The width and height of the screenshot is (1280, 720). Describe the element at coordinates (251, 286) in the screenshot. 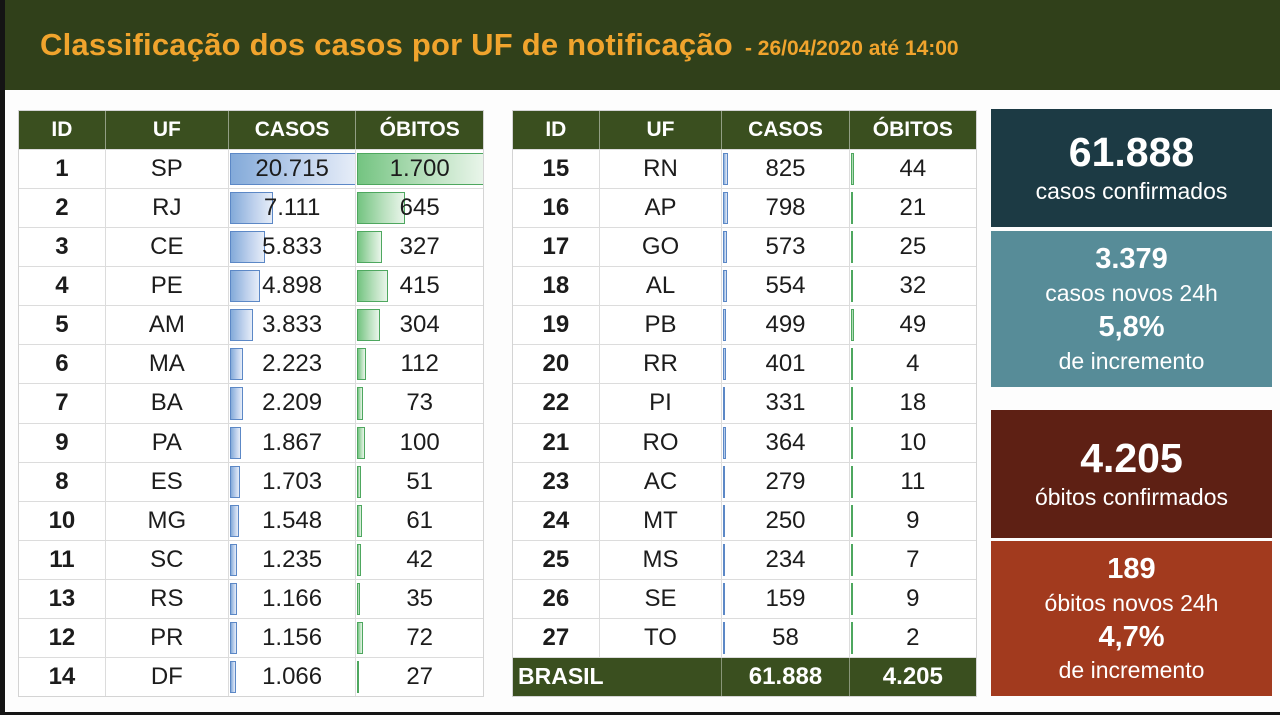

I see `table-row: 4 PE 4.898 415` at that location.